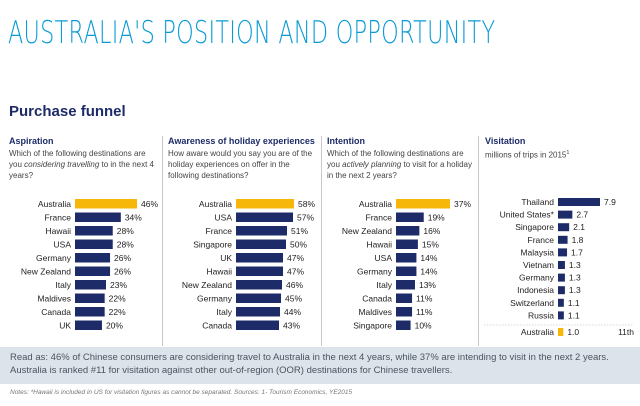 Image resolution: width=640 pixels, height=406 pixels. I want to click on value-label-singapore: 50%, so click(298, 244).